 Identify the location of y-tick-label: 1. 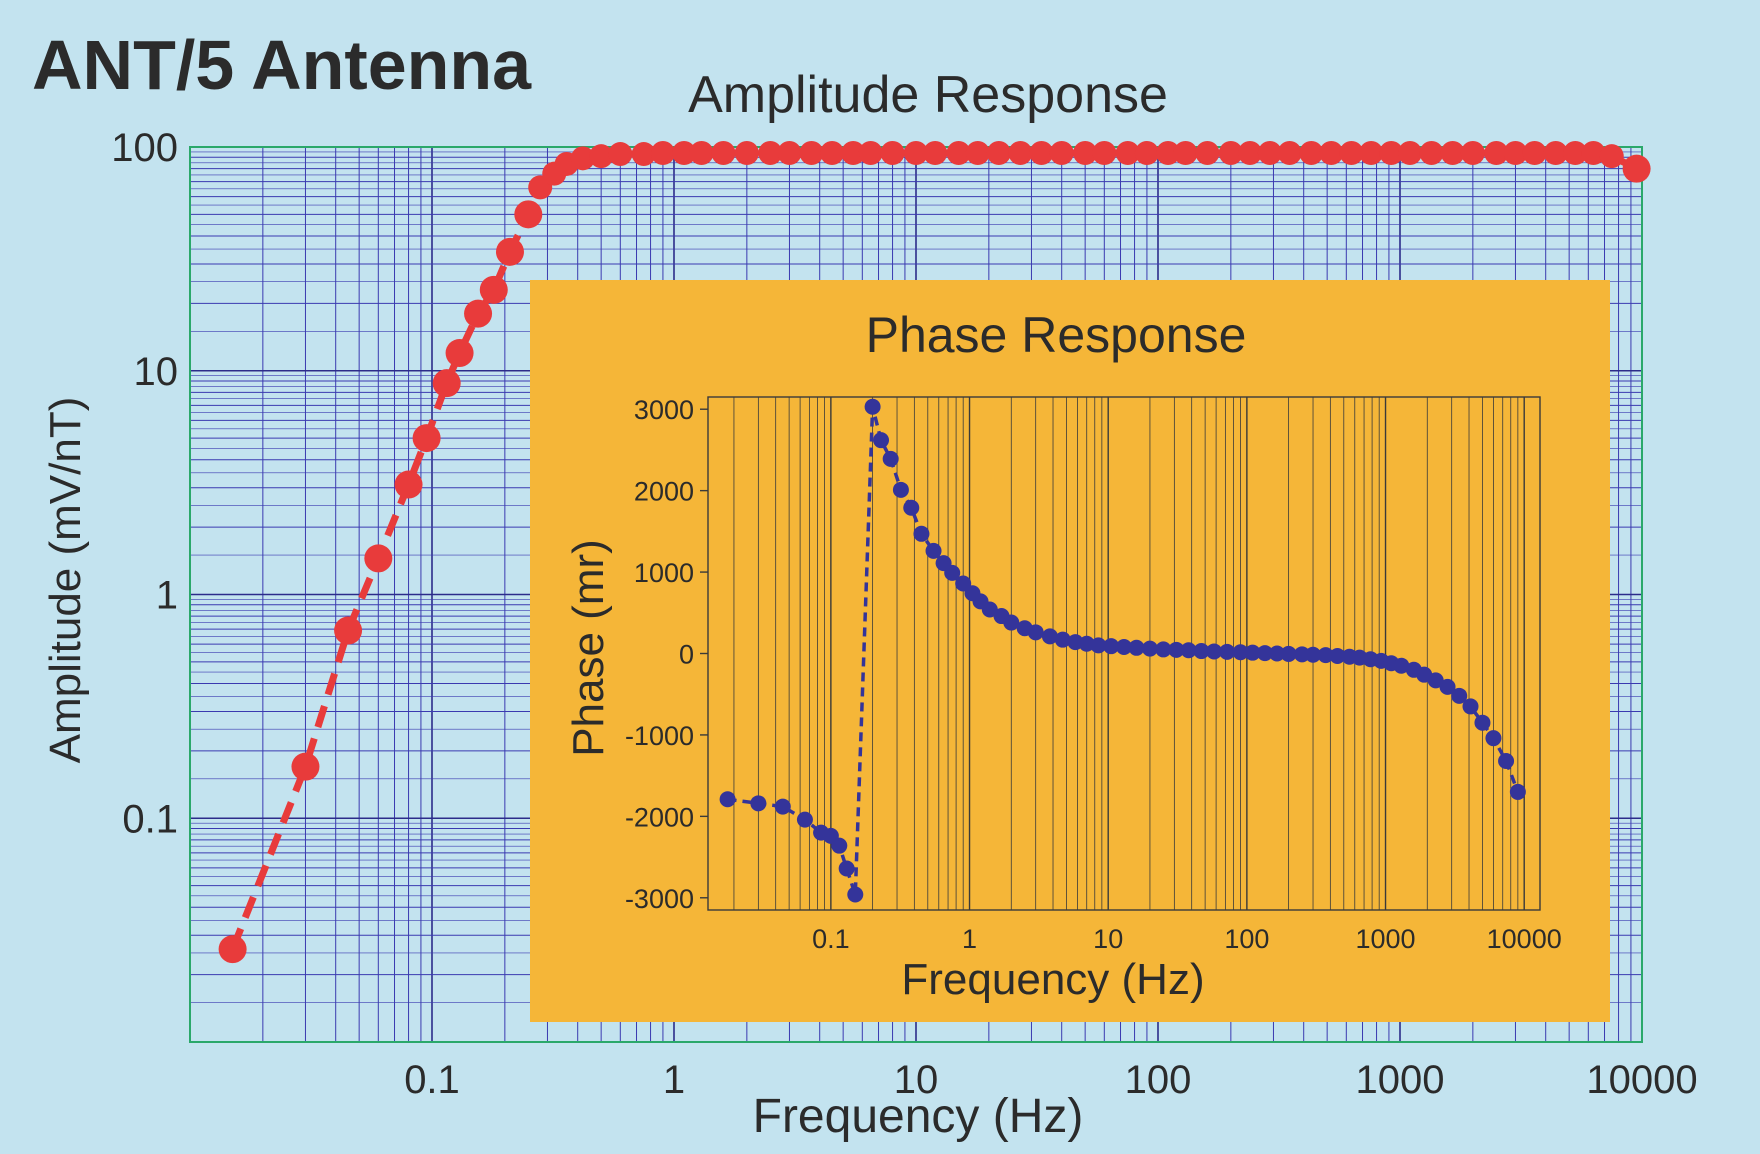
(167, 596).